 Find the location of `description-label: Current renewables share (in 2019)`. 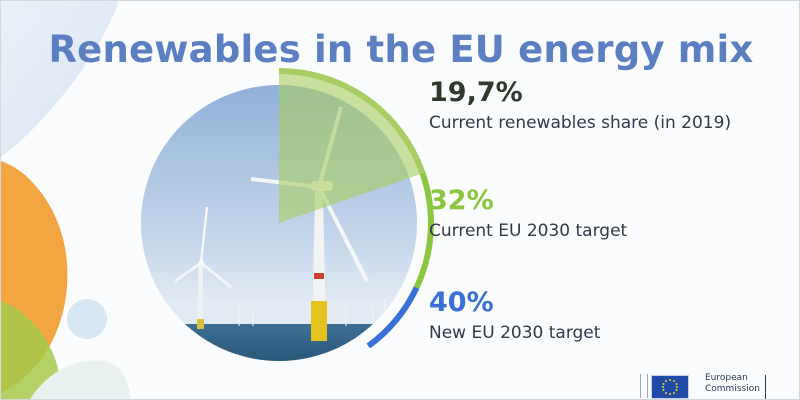

description-label: Current renewables share (in 2019) is located at coordinates (580, 123).